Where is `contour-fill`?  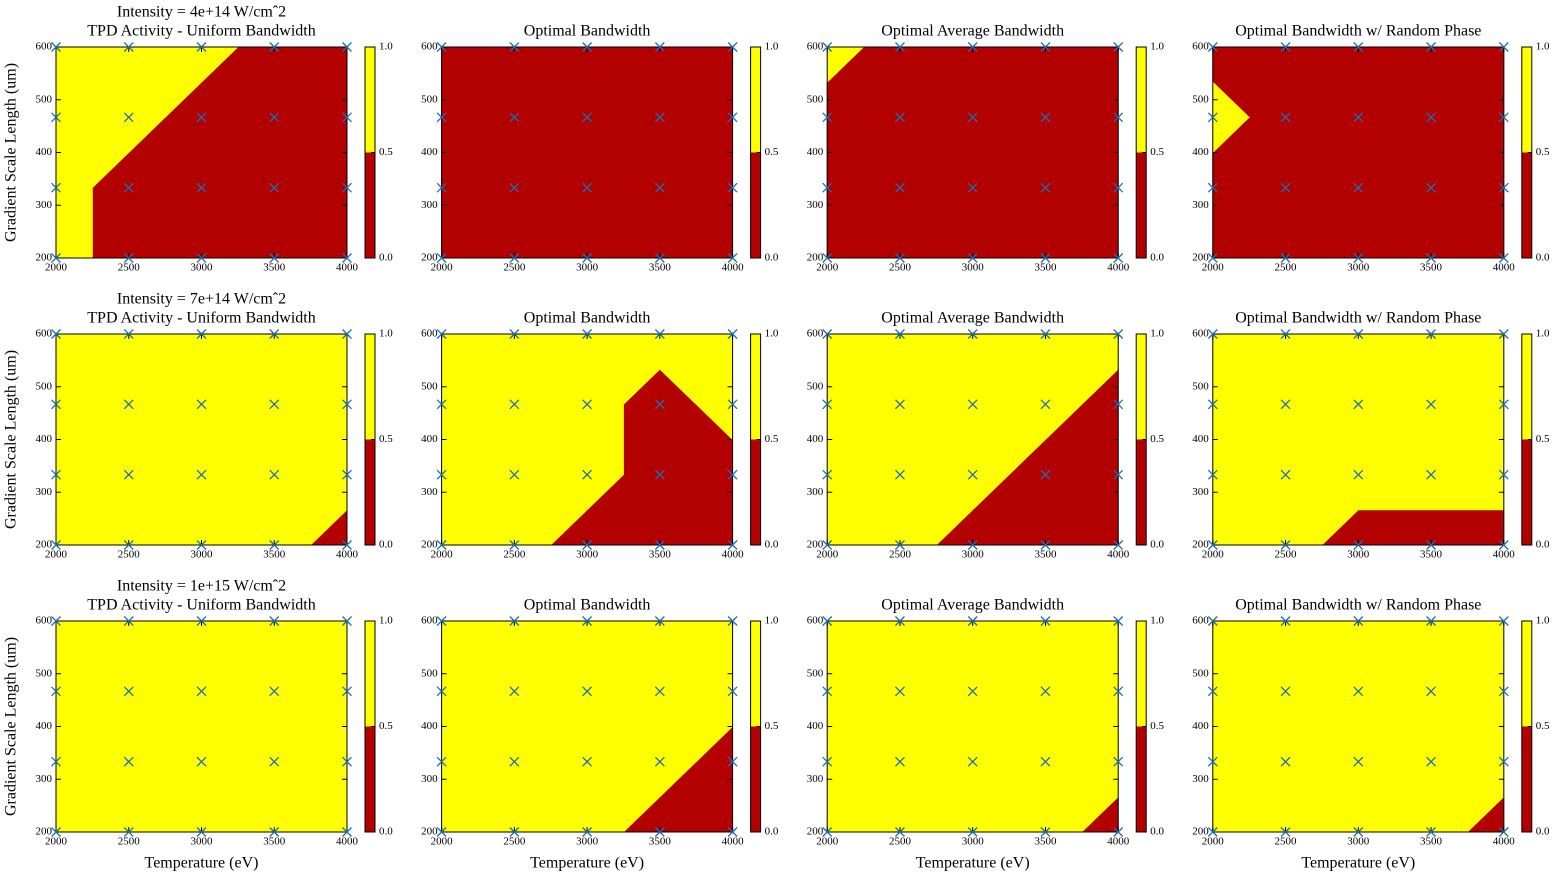 contour-fill is located at coordinates (1358, 152).